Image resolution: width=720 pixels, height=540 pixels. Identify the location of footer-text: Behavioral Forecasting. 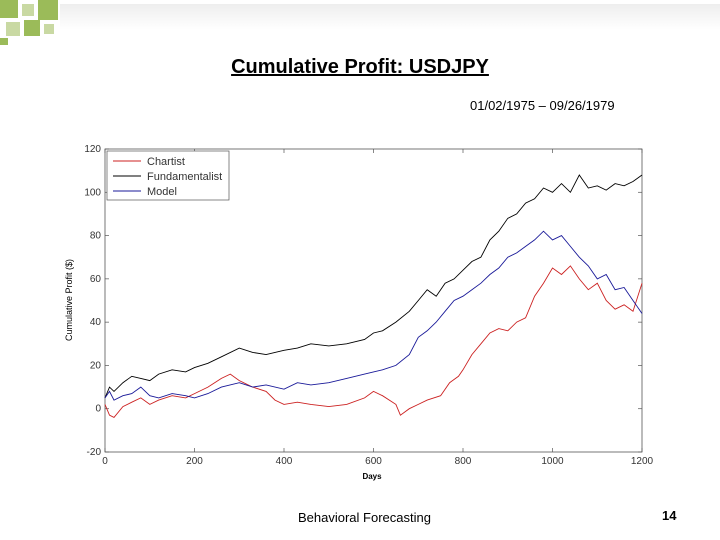
(364, 517).